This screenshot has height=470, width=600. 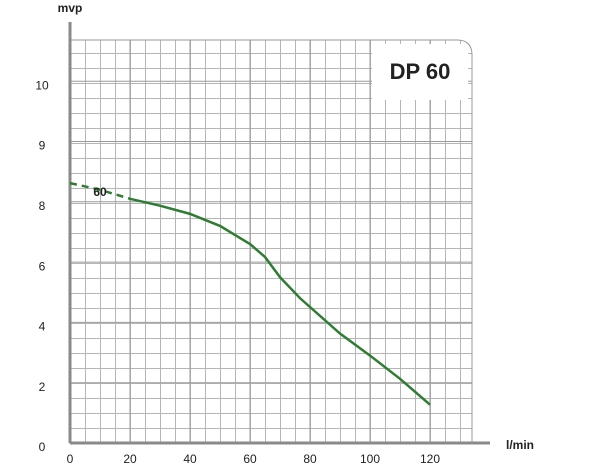 I want to click on title-box, so click(x=420, y=72).